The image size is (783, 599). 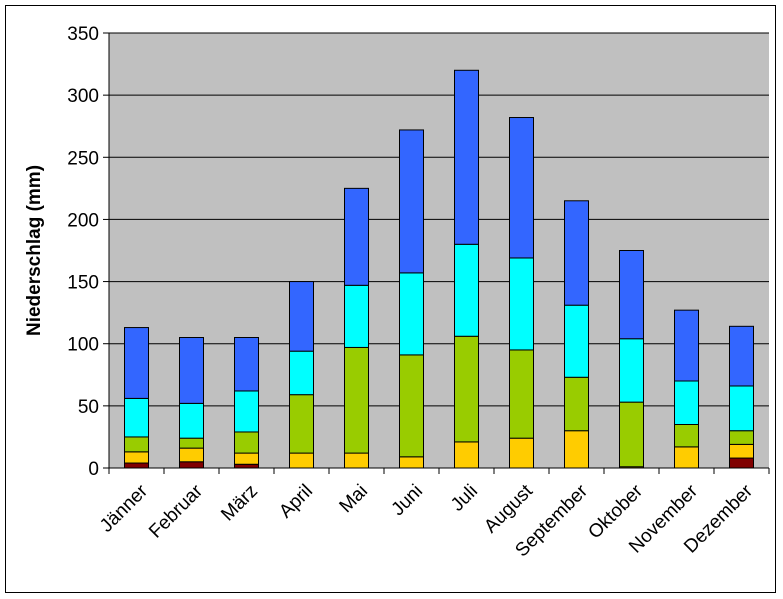 What do you see at coordinates (354, 499) in the screenshot?
I see `x-tick-label: Mai` at bounding box center [354, 499].